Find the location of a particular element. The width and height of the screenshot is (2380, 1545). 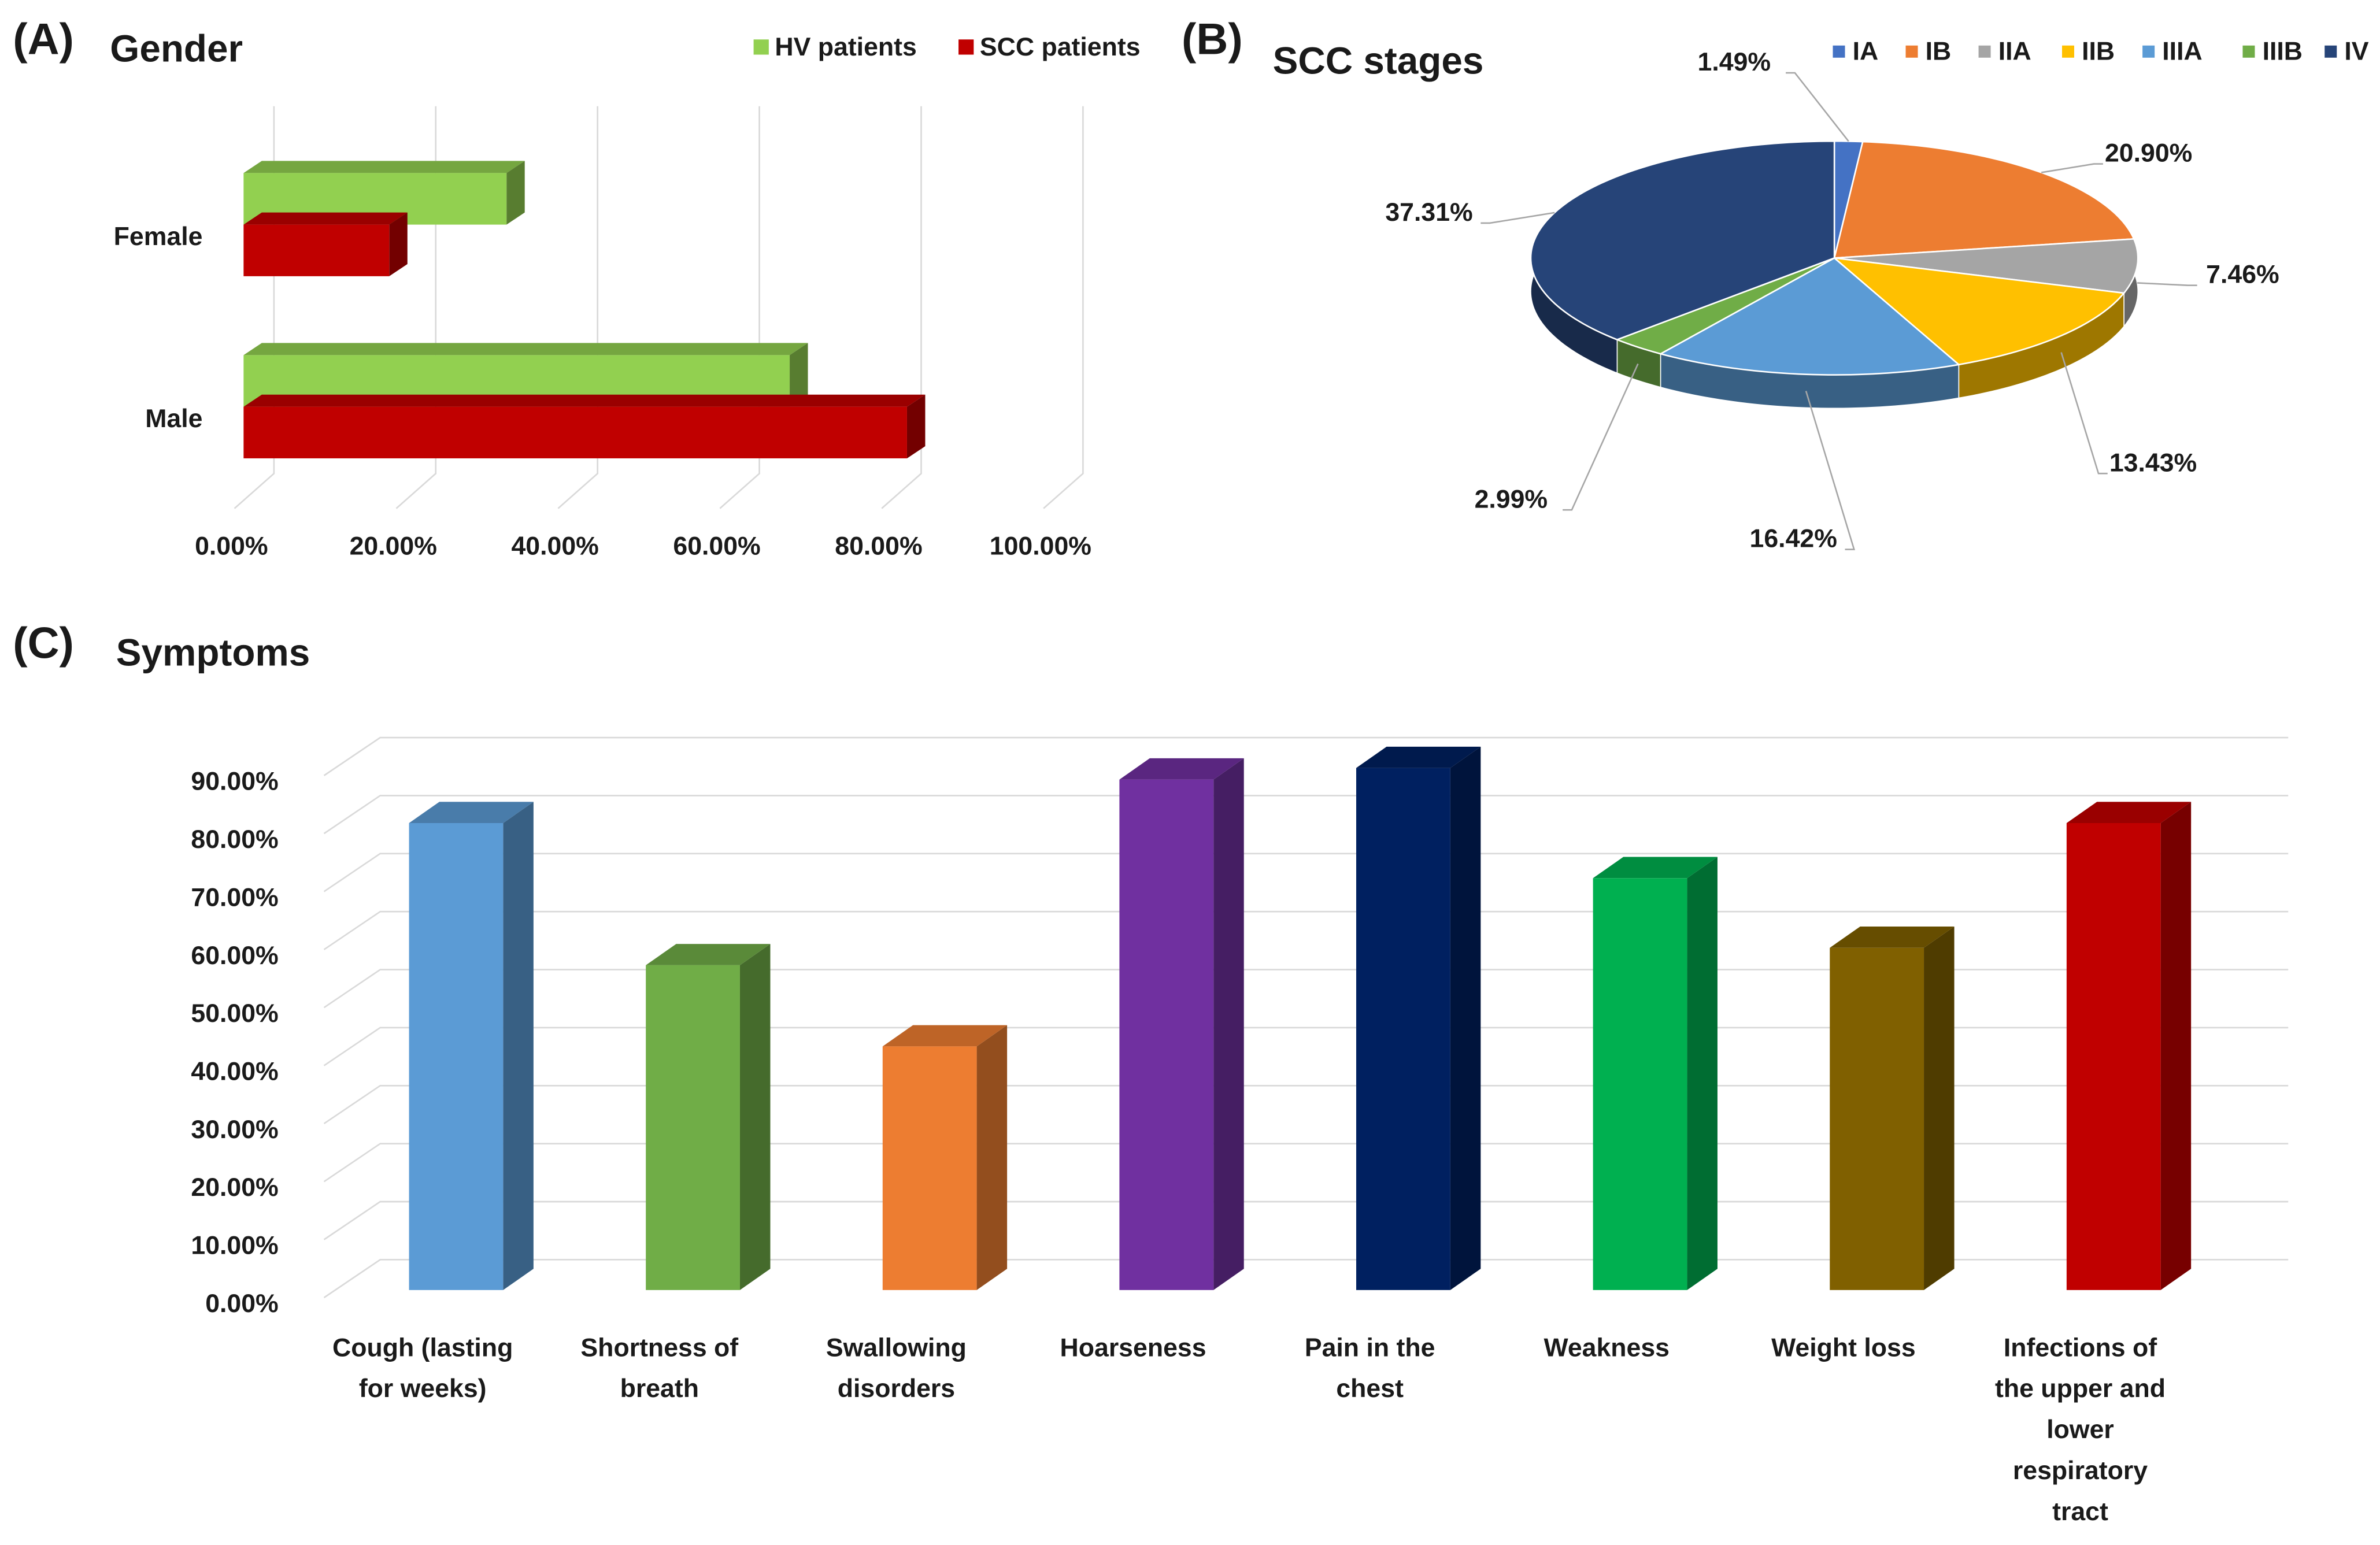

x-tick-label: 20.00% is located at coordinates (393, 546).